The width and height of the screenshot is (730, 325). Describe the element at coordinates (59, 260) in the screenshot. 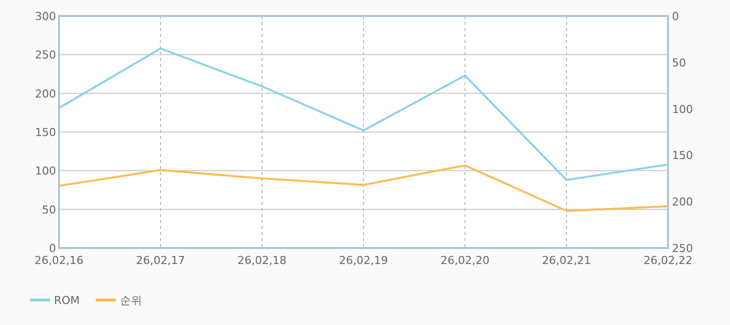

I see `xtick: 26,02,16` at that location.